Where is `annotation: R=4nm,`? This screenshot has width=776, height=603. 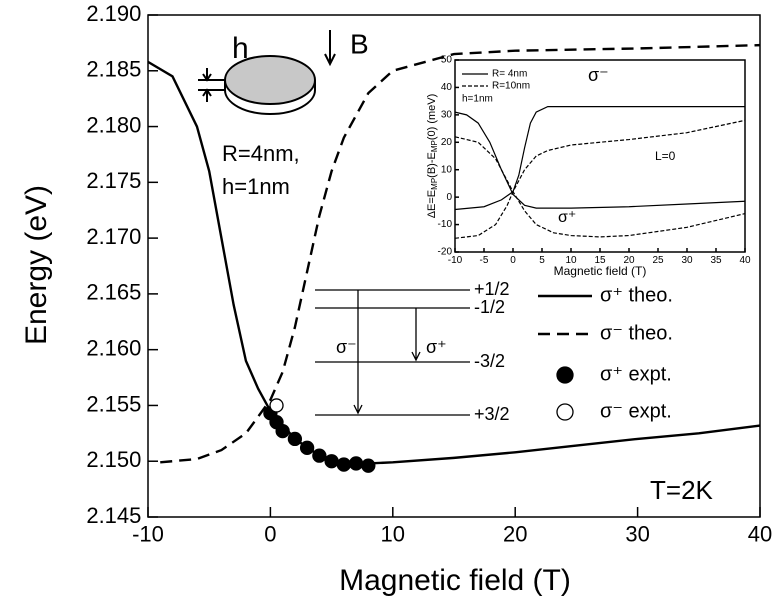
annotation: R=4nm, is located at coordinates (261, 153).